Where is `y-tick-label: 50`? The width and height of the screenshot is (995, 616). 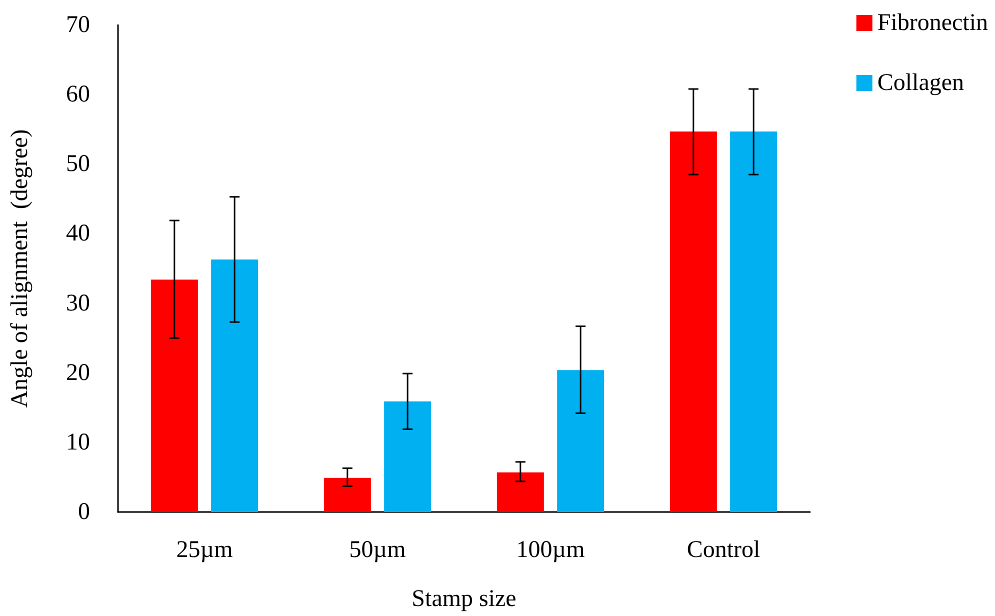 y-tick-label: 50 is located at coordinates (78, 164).